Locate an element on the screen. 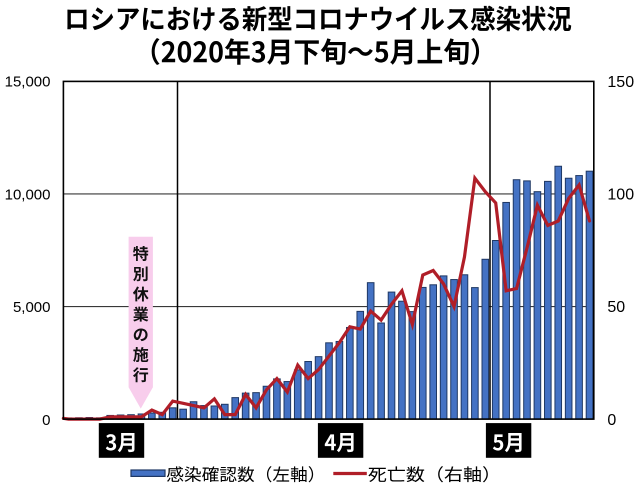 This screenshot has height=490, width=639. svg-text: 100 is located at coordinates (620, 195).